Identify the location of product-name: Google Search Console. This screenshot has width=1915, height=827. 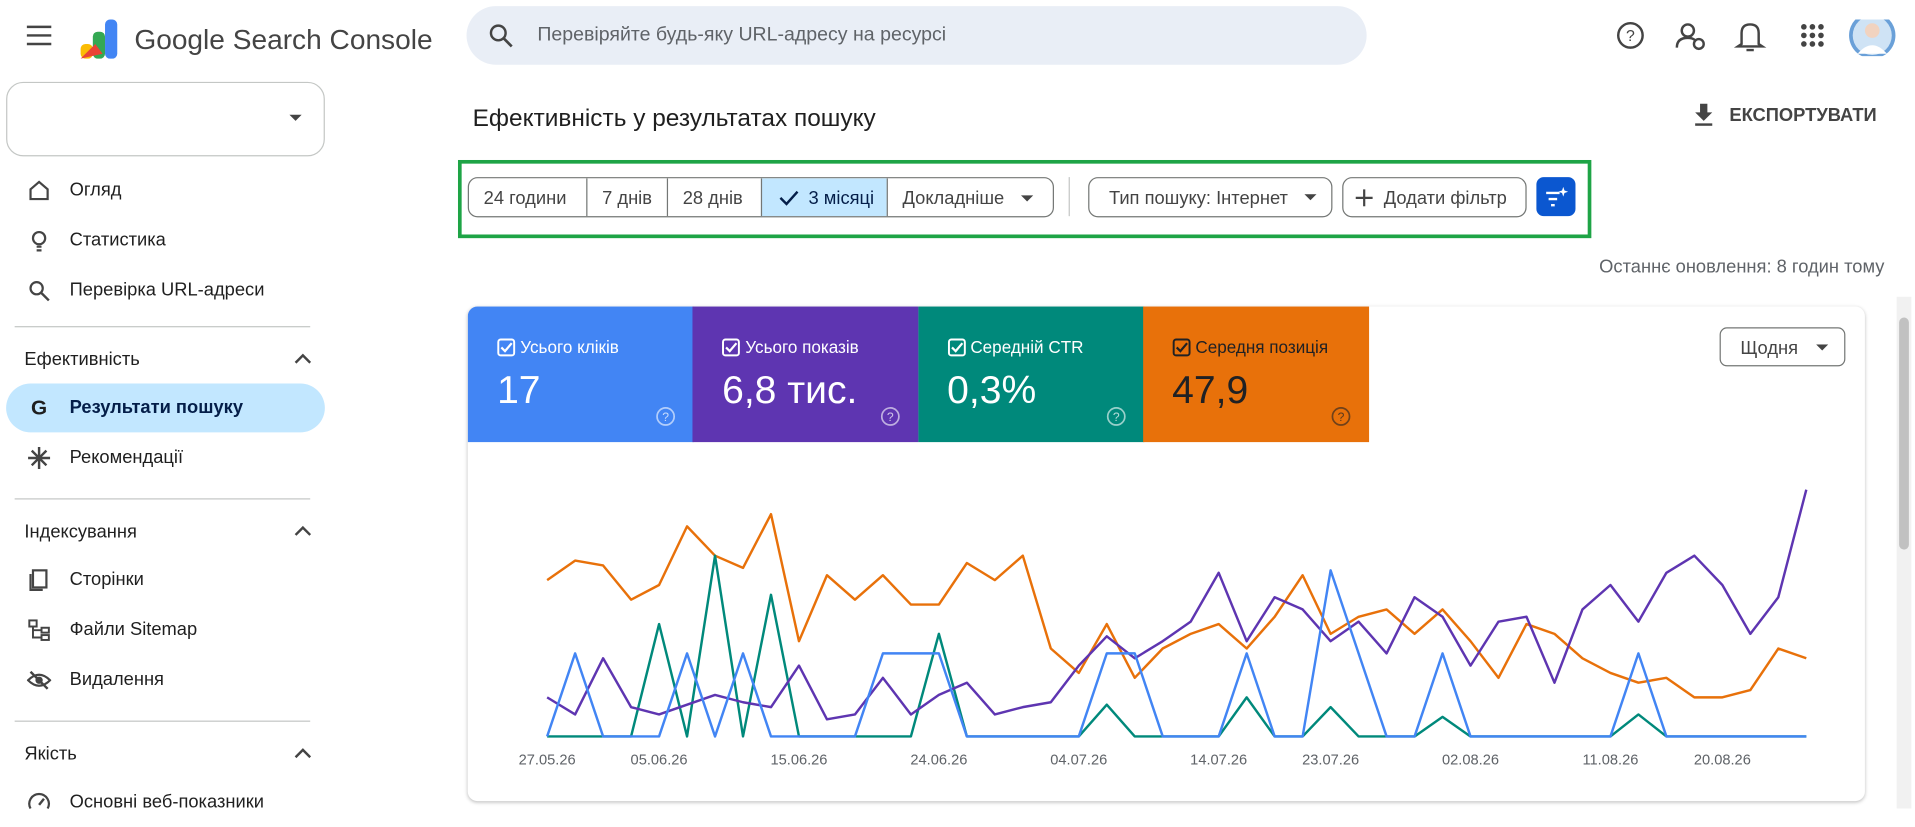
(283, 39).